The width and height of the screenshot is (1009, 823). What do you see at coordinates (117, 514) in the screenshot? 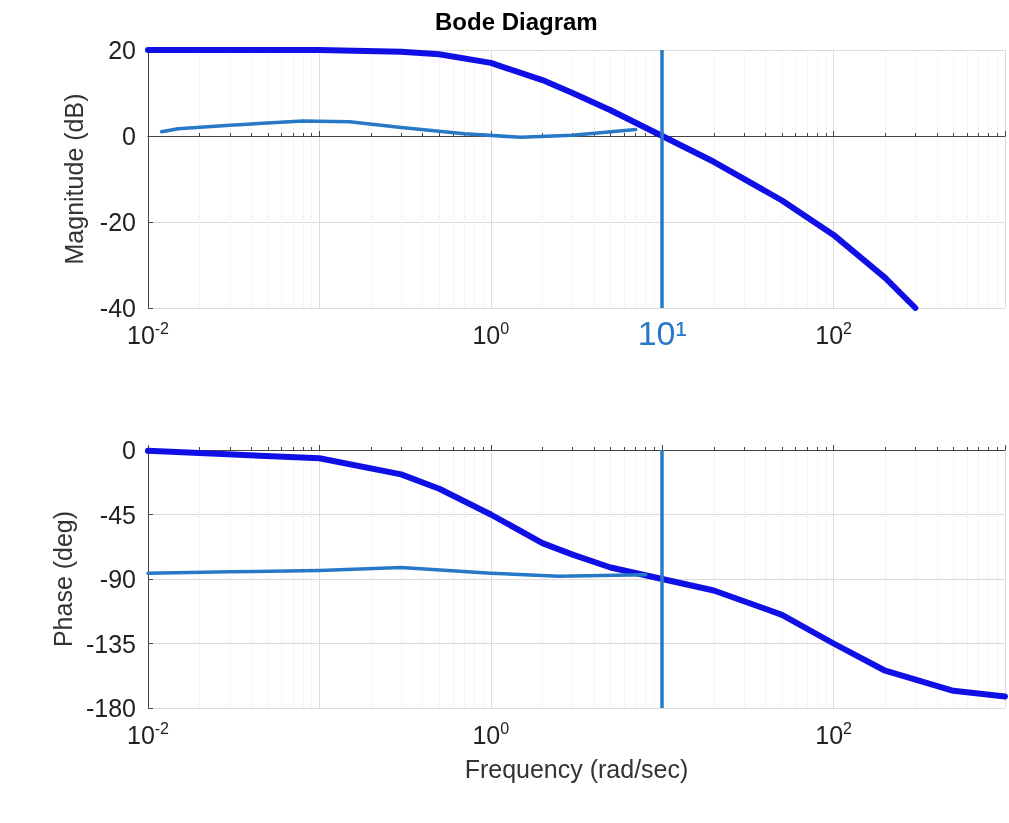
I see `y-tick-label: -45` at bounding box center [117, 514].